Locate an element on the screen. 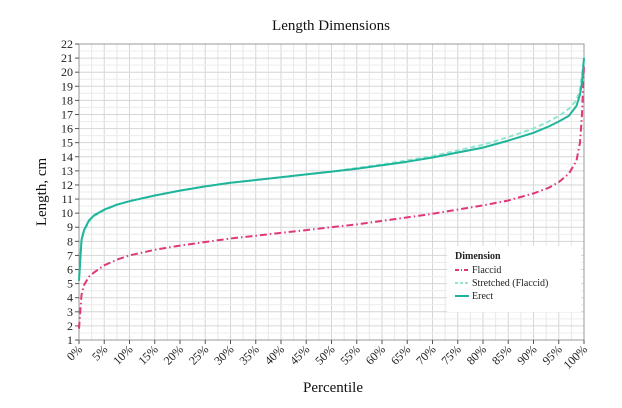  y-tick-label: 16 is located at coordinates (67, 129).